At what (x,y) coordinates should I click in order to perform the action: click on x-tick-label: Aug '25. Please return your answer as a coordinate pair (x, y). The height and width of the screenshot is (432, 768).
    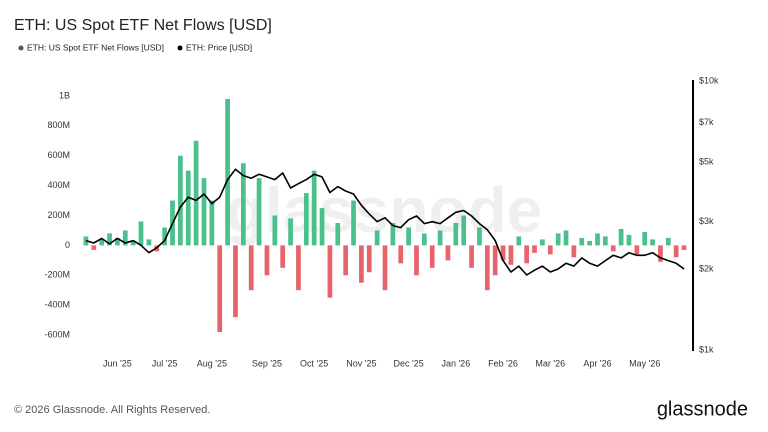
    Looking at the image, I should click on (212, 363).